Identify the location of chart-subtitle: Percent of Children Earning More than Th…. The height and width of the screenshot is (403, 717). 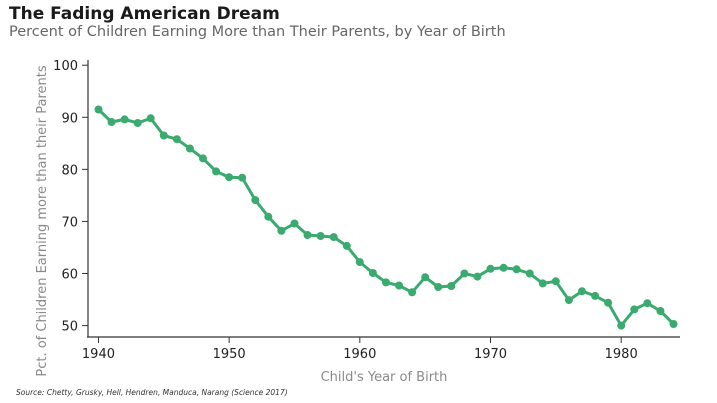
(257, 32).